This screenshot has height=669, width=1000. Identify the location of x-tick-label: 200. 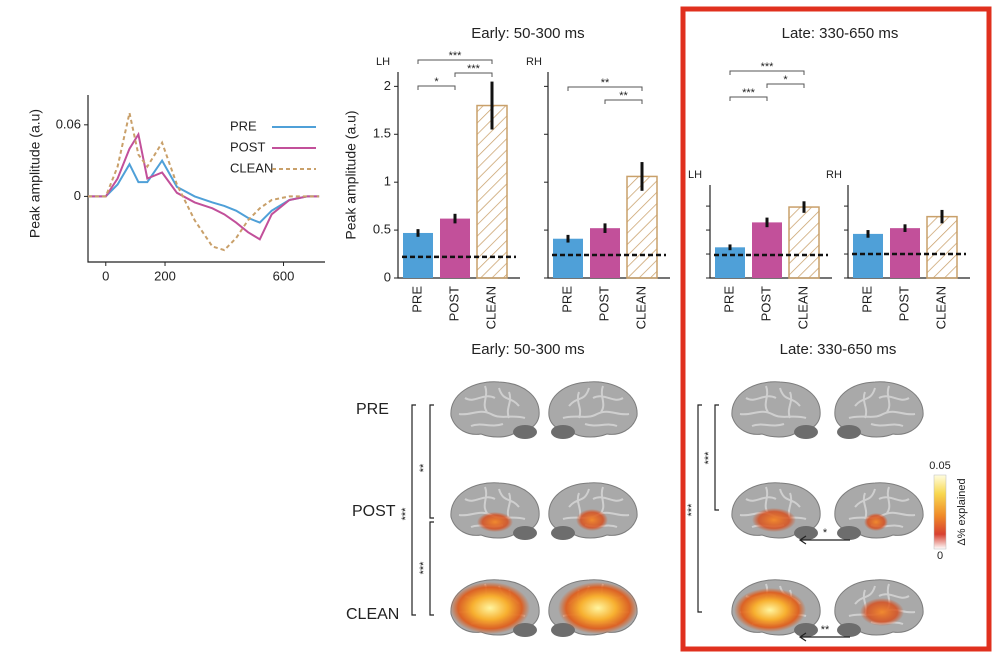
(165, 275).